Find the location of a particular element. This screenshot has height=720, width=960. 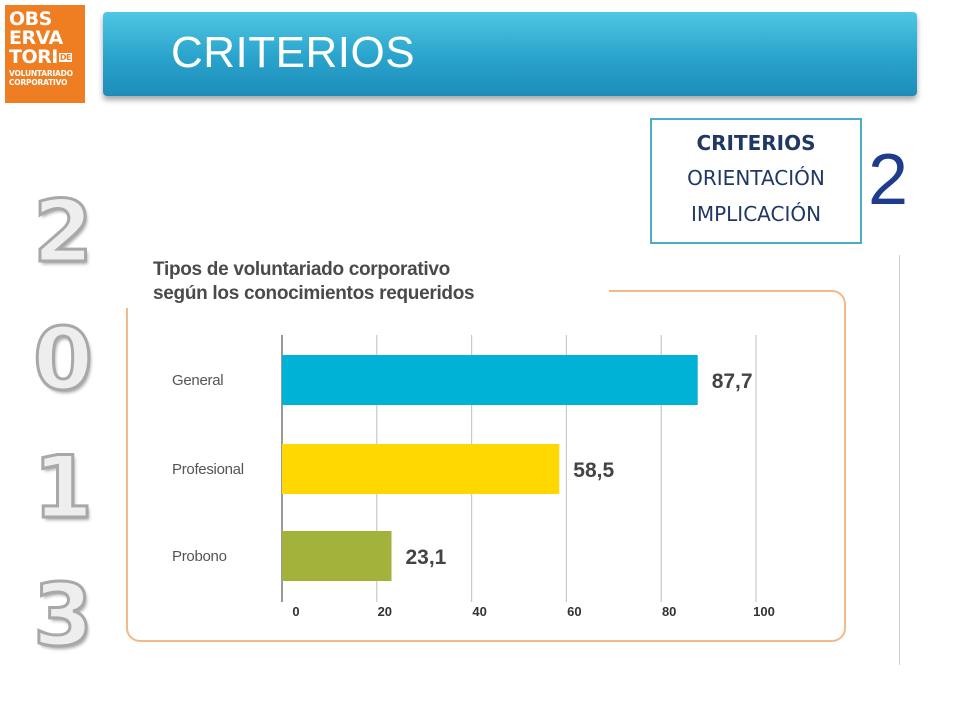

data-label: 58,5 is located at coordinates (593, 470).